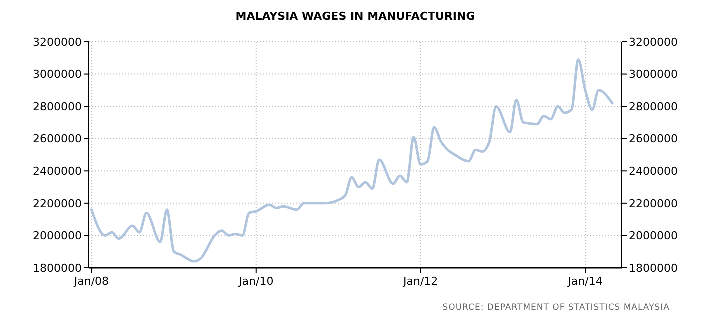 Image resolution: width=710 pixels, height=325 pixels. Describe the element at coordinates (653, 236) in the screenshot. I see `y2-tick-label: 2000000` at that location.